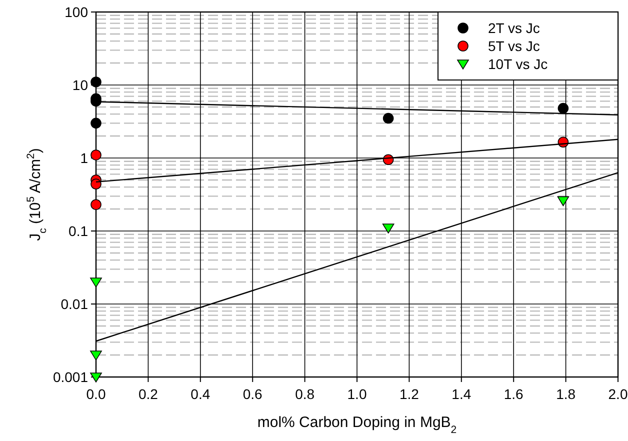 Image resolution: width=628 pixels, height=441 pixels. I want to click on y-tick-label: 0.01, so click(74, 304).